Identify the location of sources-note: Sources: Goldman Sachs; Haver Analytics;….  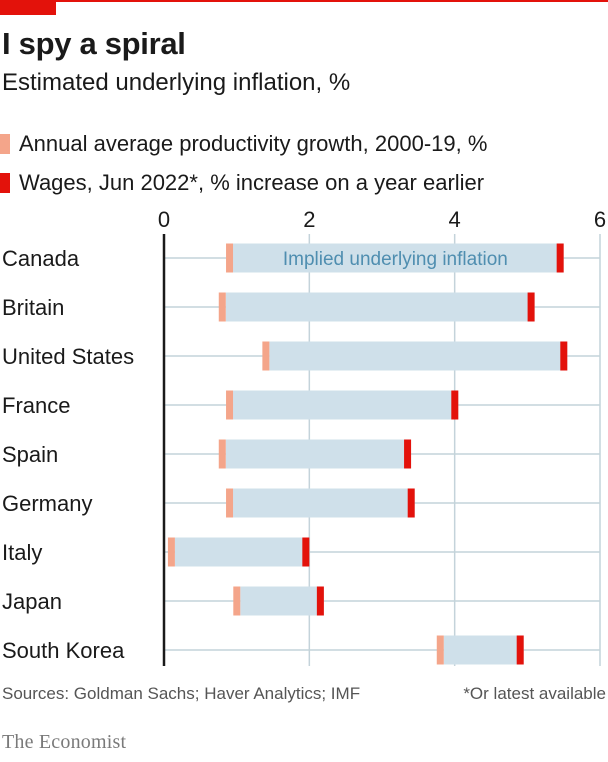
(181, 693).